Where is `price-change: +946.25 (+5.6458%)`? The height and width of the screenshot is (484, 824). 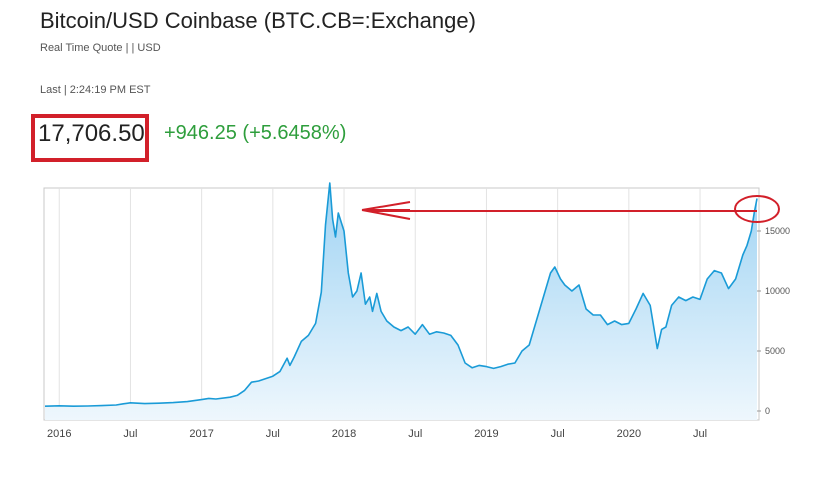 price-change: +946.25 (+5.6458%) is located at coordinates (255, 133).